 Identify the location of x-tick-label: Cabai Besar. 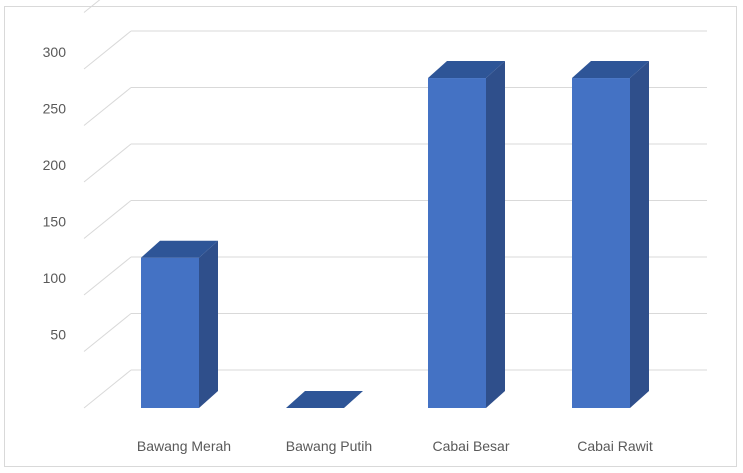
(470, 446).